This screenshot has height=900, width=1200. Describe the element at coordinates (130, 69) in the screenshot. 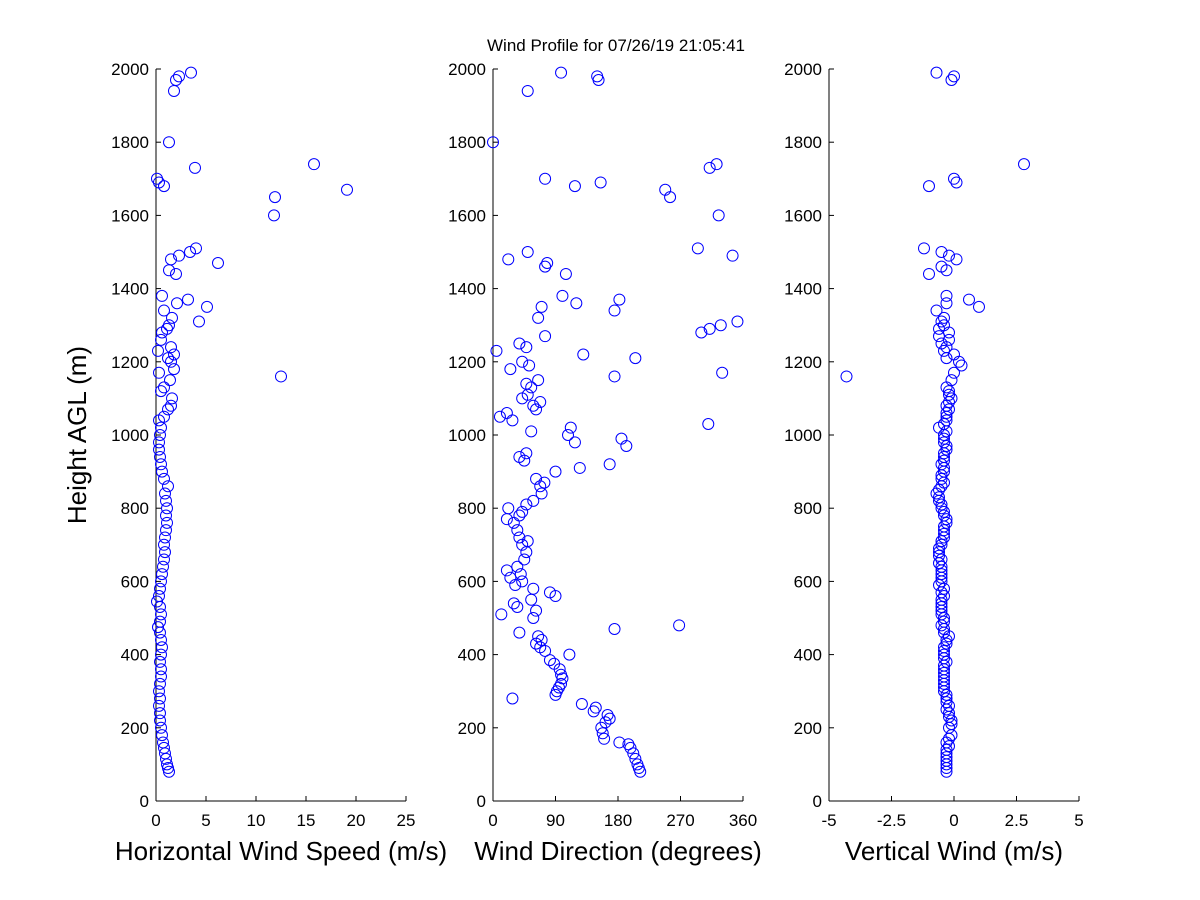

I see `y-tick-label: 2000` at that location.